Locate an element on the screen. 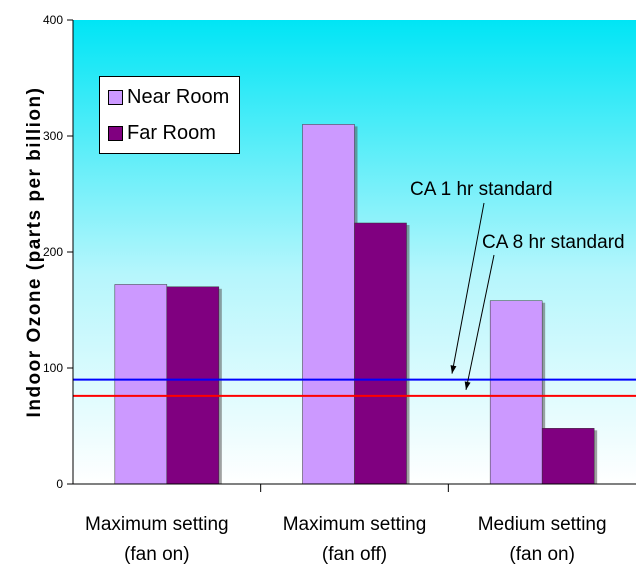 Image resolution: width=636 pixels, height=569 pixels. reference-line-label: CA 1 hr standard is located at coordinates (481, 189).